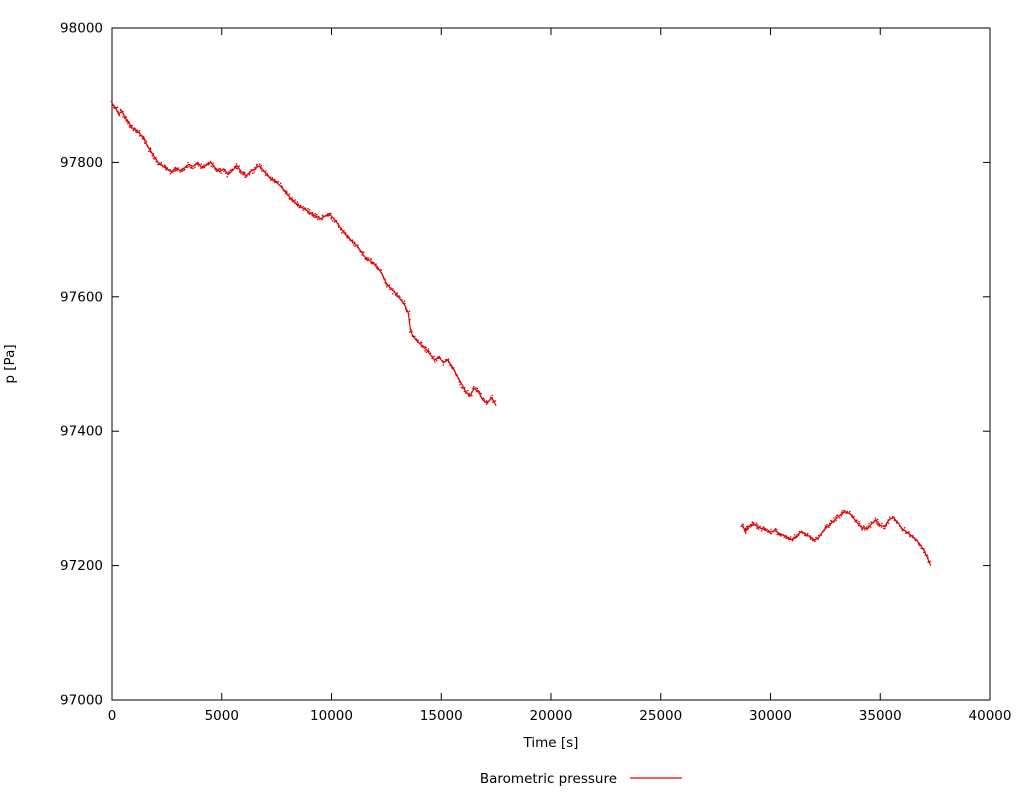  I want to click on x-tick-label: 40000, so click(990, 716).